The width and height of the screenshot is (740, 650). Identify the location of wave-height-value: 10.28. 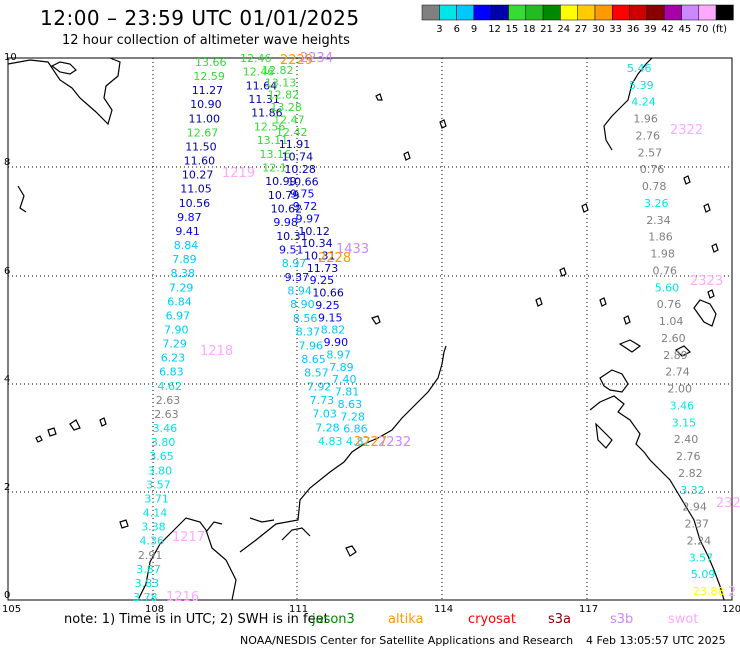
(300, 169).